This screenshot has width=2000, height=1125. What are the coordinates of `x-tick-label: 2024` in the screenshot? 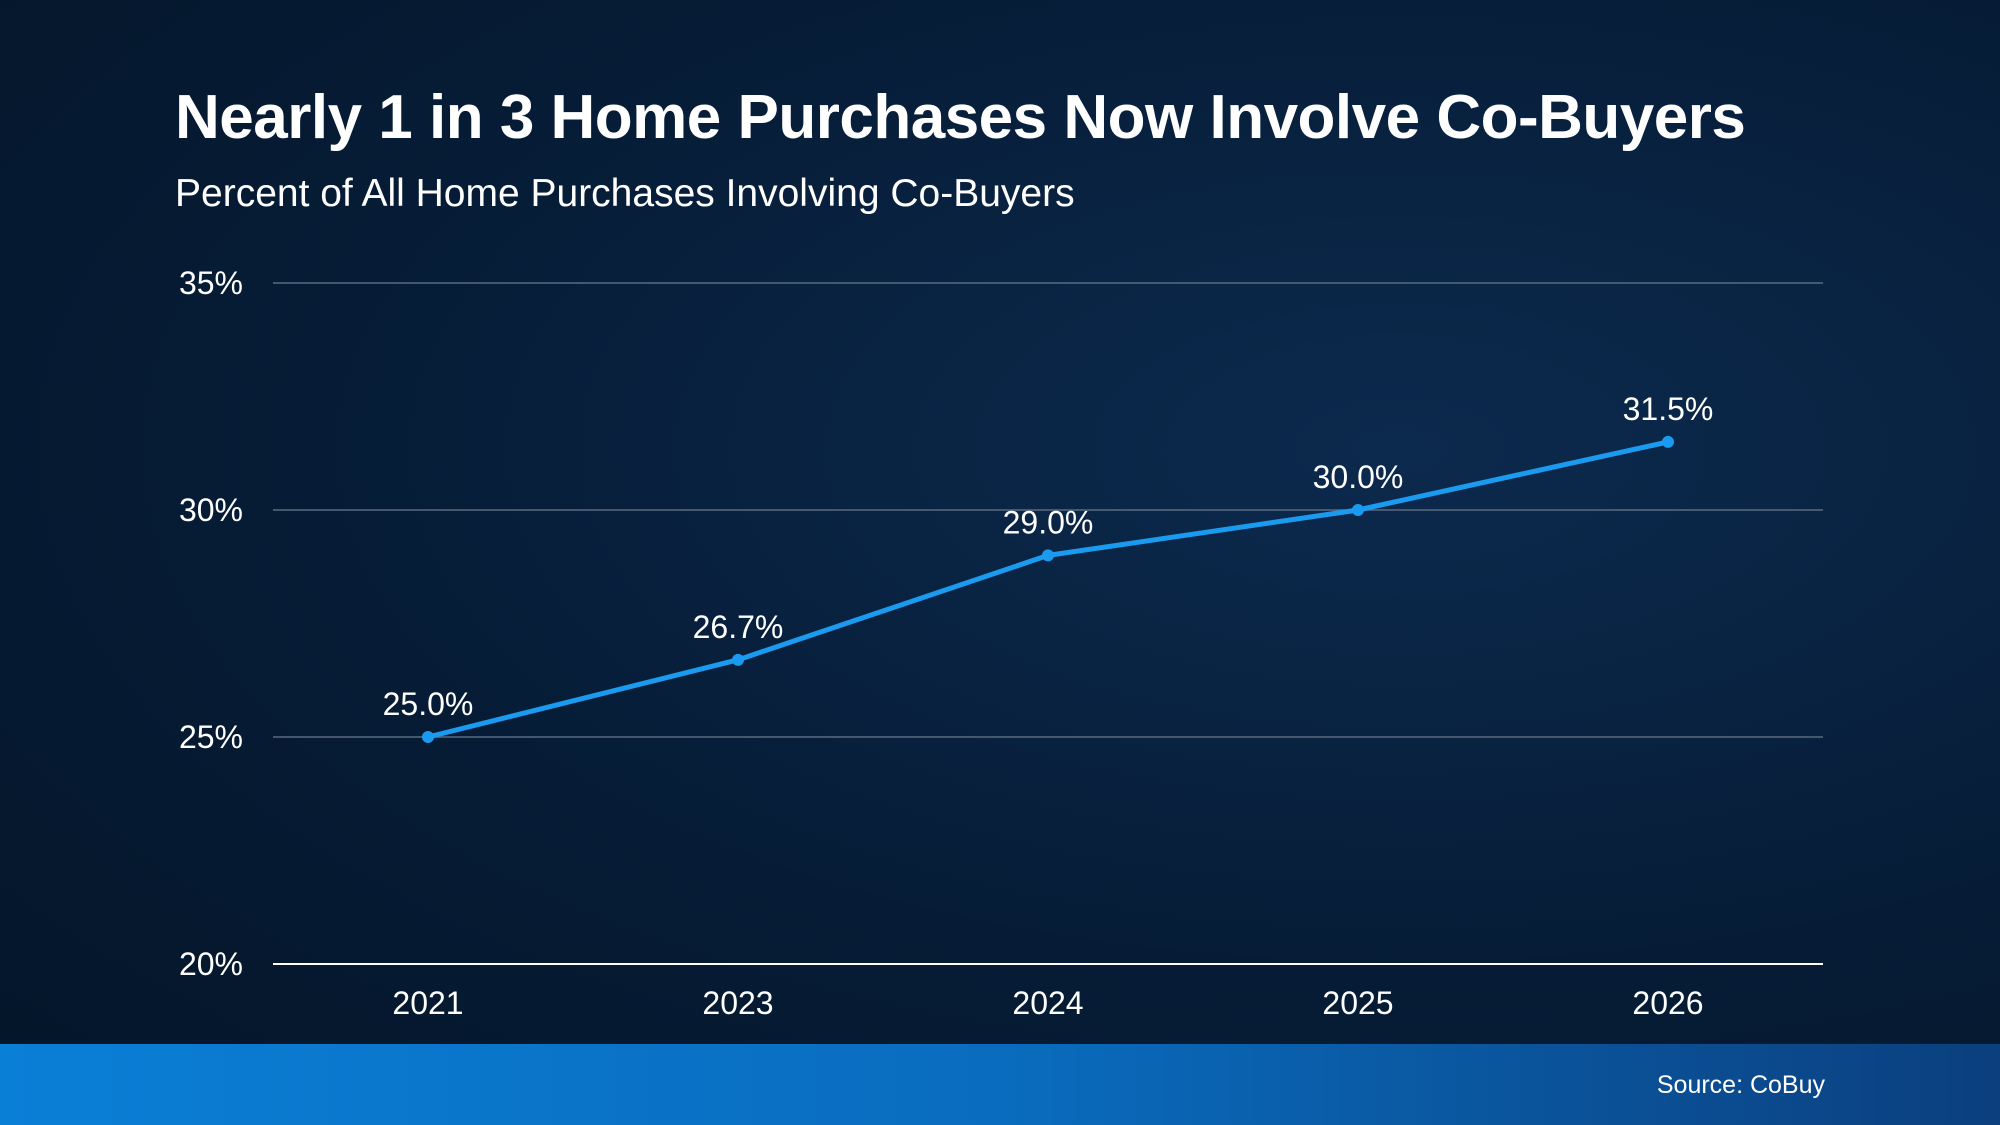 It's located at (1047, 1003).